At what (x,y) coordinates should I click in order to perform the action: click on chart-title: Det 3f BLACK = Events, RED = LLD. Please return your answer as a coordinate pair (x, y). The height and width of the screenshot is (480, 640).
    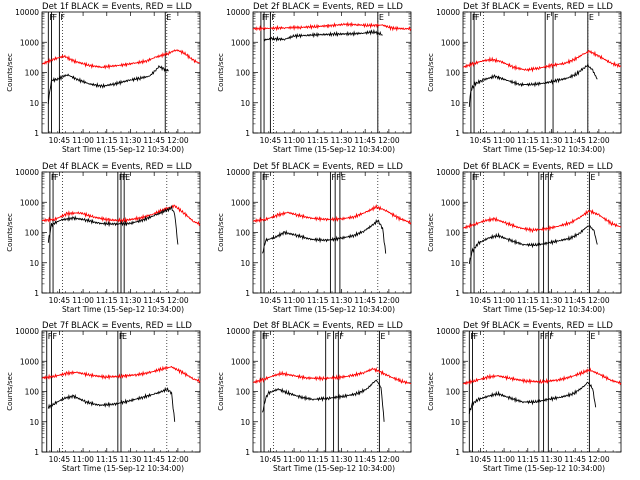
    Looking at the image, I should click on (538, 7).